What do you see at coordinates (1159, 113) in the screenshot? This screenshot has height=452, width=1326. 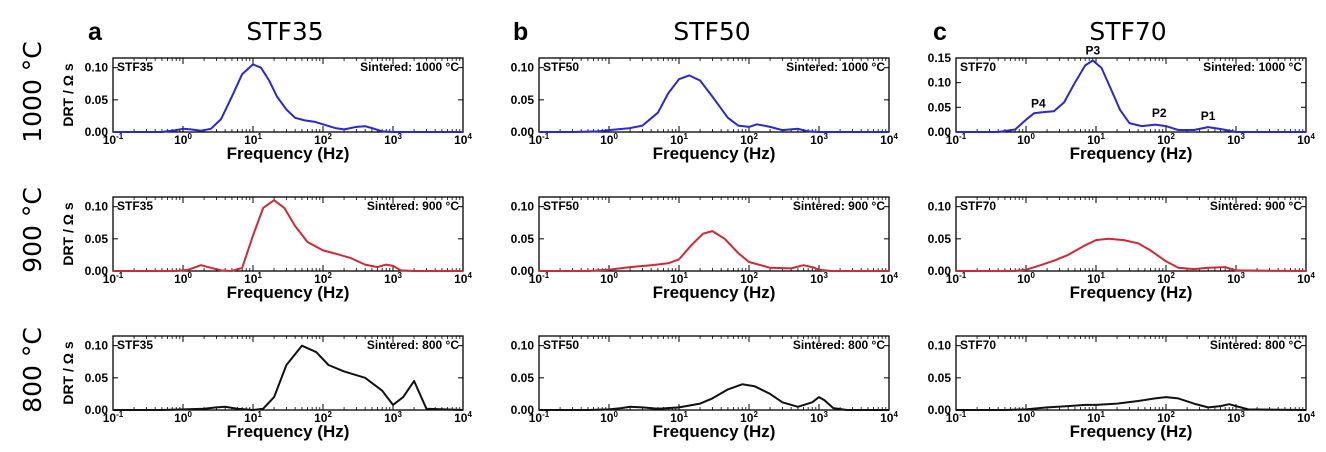 I see `peak-label-p2: P2` at bounding box center [1159, 113].